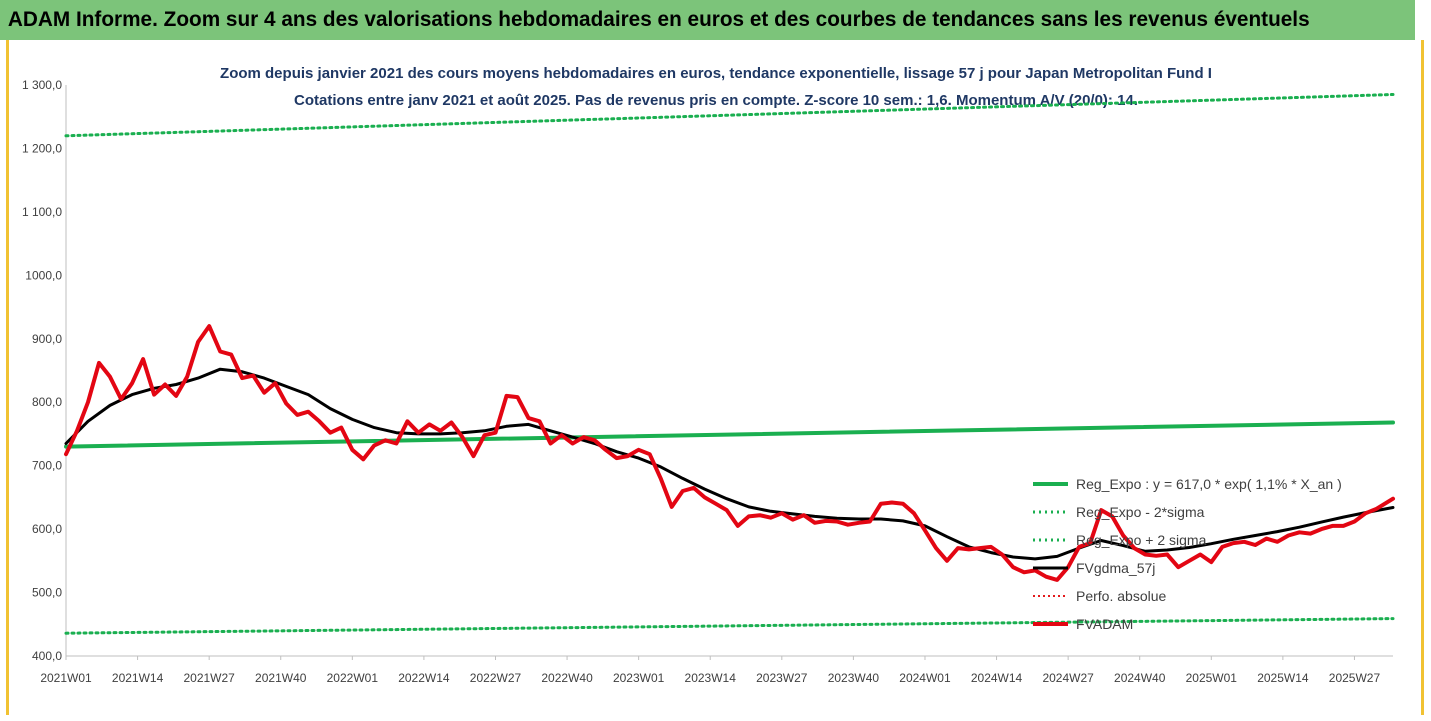 Image resolution: width=1431 pixels, height=721 pixels. Describe the element at coordinates (1121, 596) in the screenshot. I see `legend-perfo-absolue-label: Perfo. absolue` at that location.